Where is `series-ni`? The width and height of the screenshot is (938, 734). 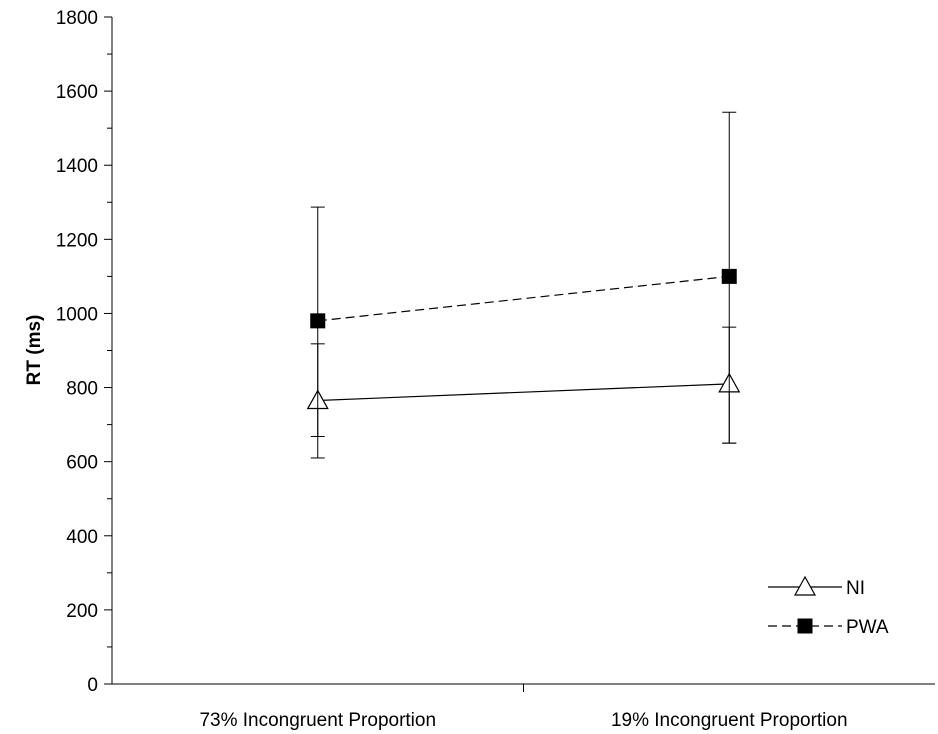
series-ni is located at coordinates (523, 392).